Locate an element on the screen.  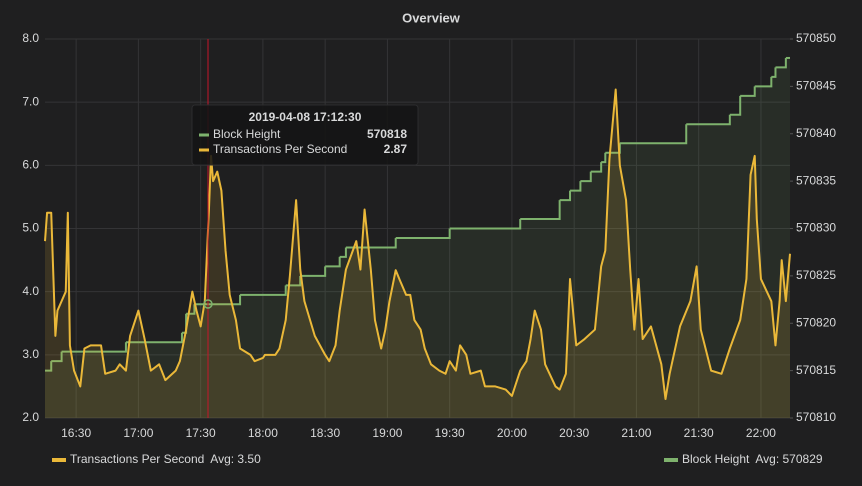
y-tick-label: 6.0 is located at coordinates (30, 165).